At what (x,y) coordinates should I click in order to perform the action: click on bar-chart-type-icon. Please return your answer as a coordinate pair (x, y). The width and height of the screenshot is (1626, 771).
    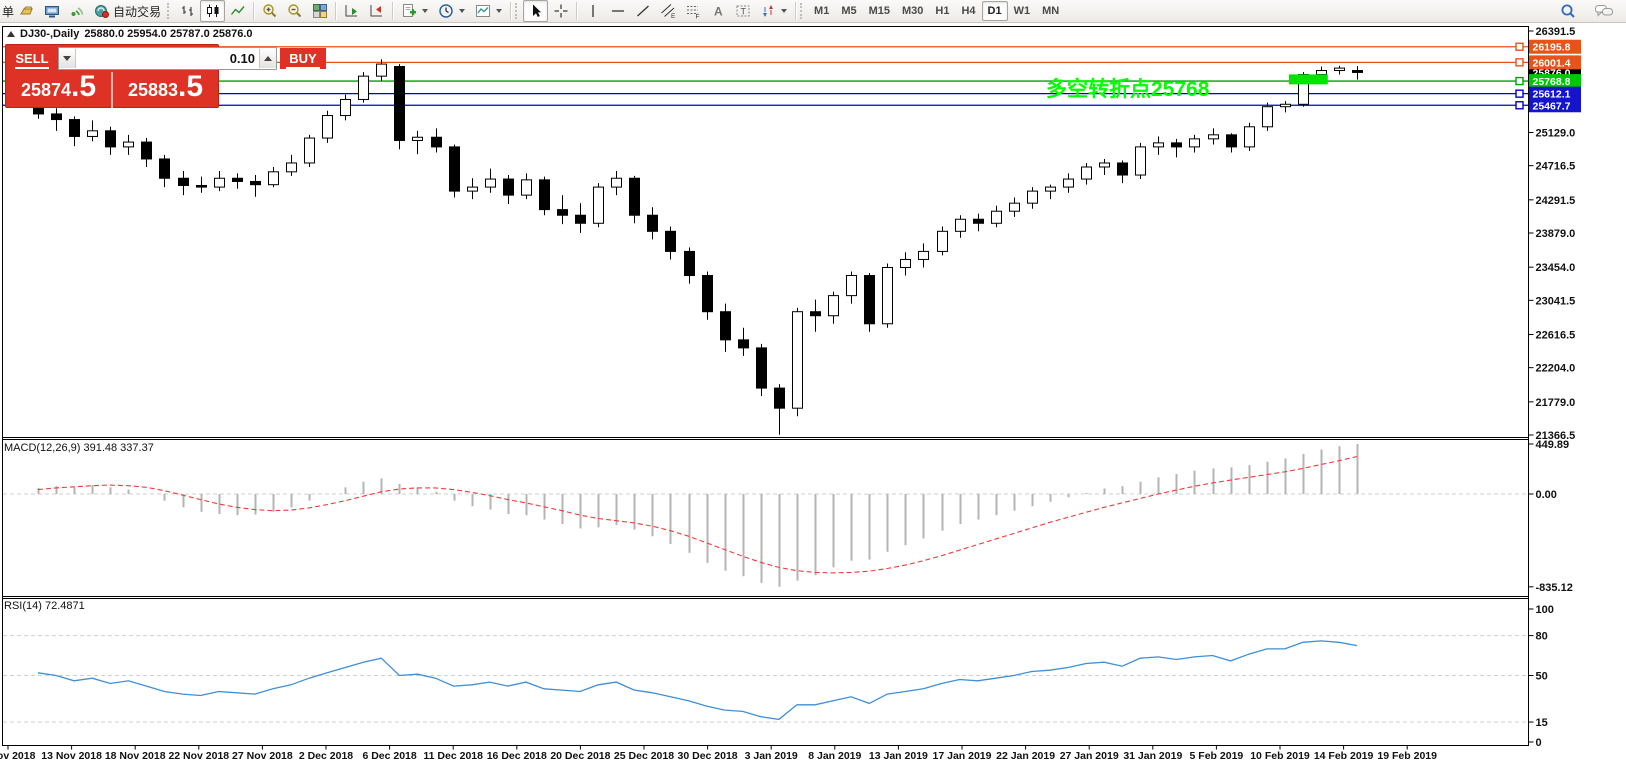
    Looking at the image, I should click on (187, 11).